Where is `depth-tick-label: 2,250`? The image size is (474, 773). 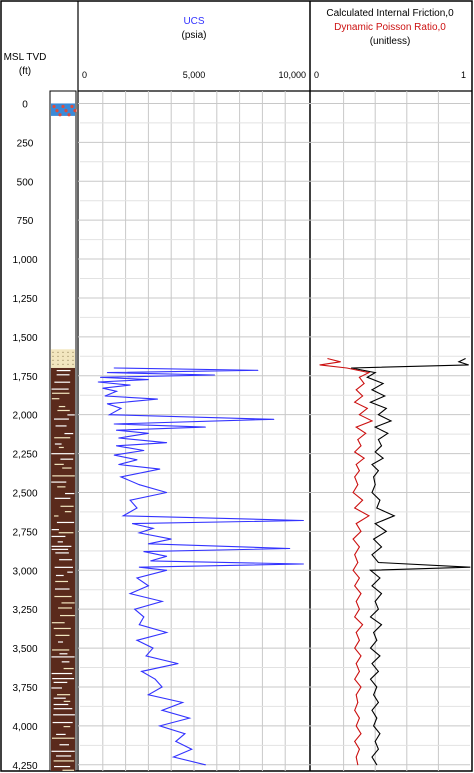
depth-tick-label: 2,250 is located at coordinates (24, 455).